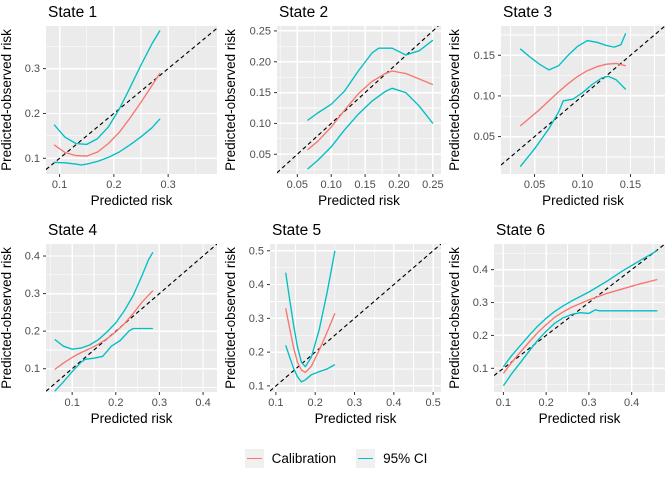  Describe the element at coordinates (304, 458) in the screenshot. I see `legend-label-calibration: Calibration` at that location.